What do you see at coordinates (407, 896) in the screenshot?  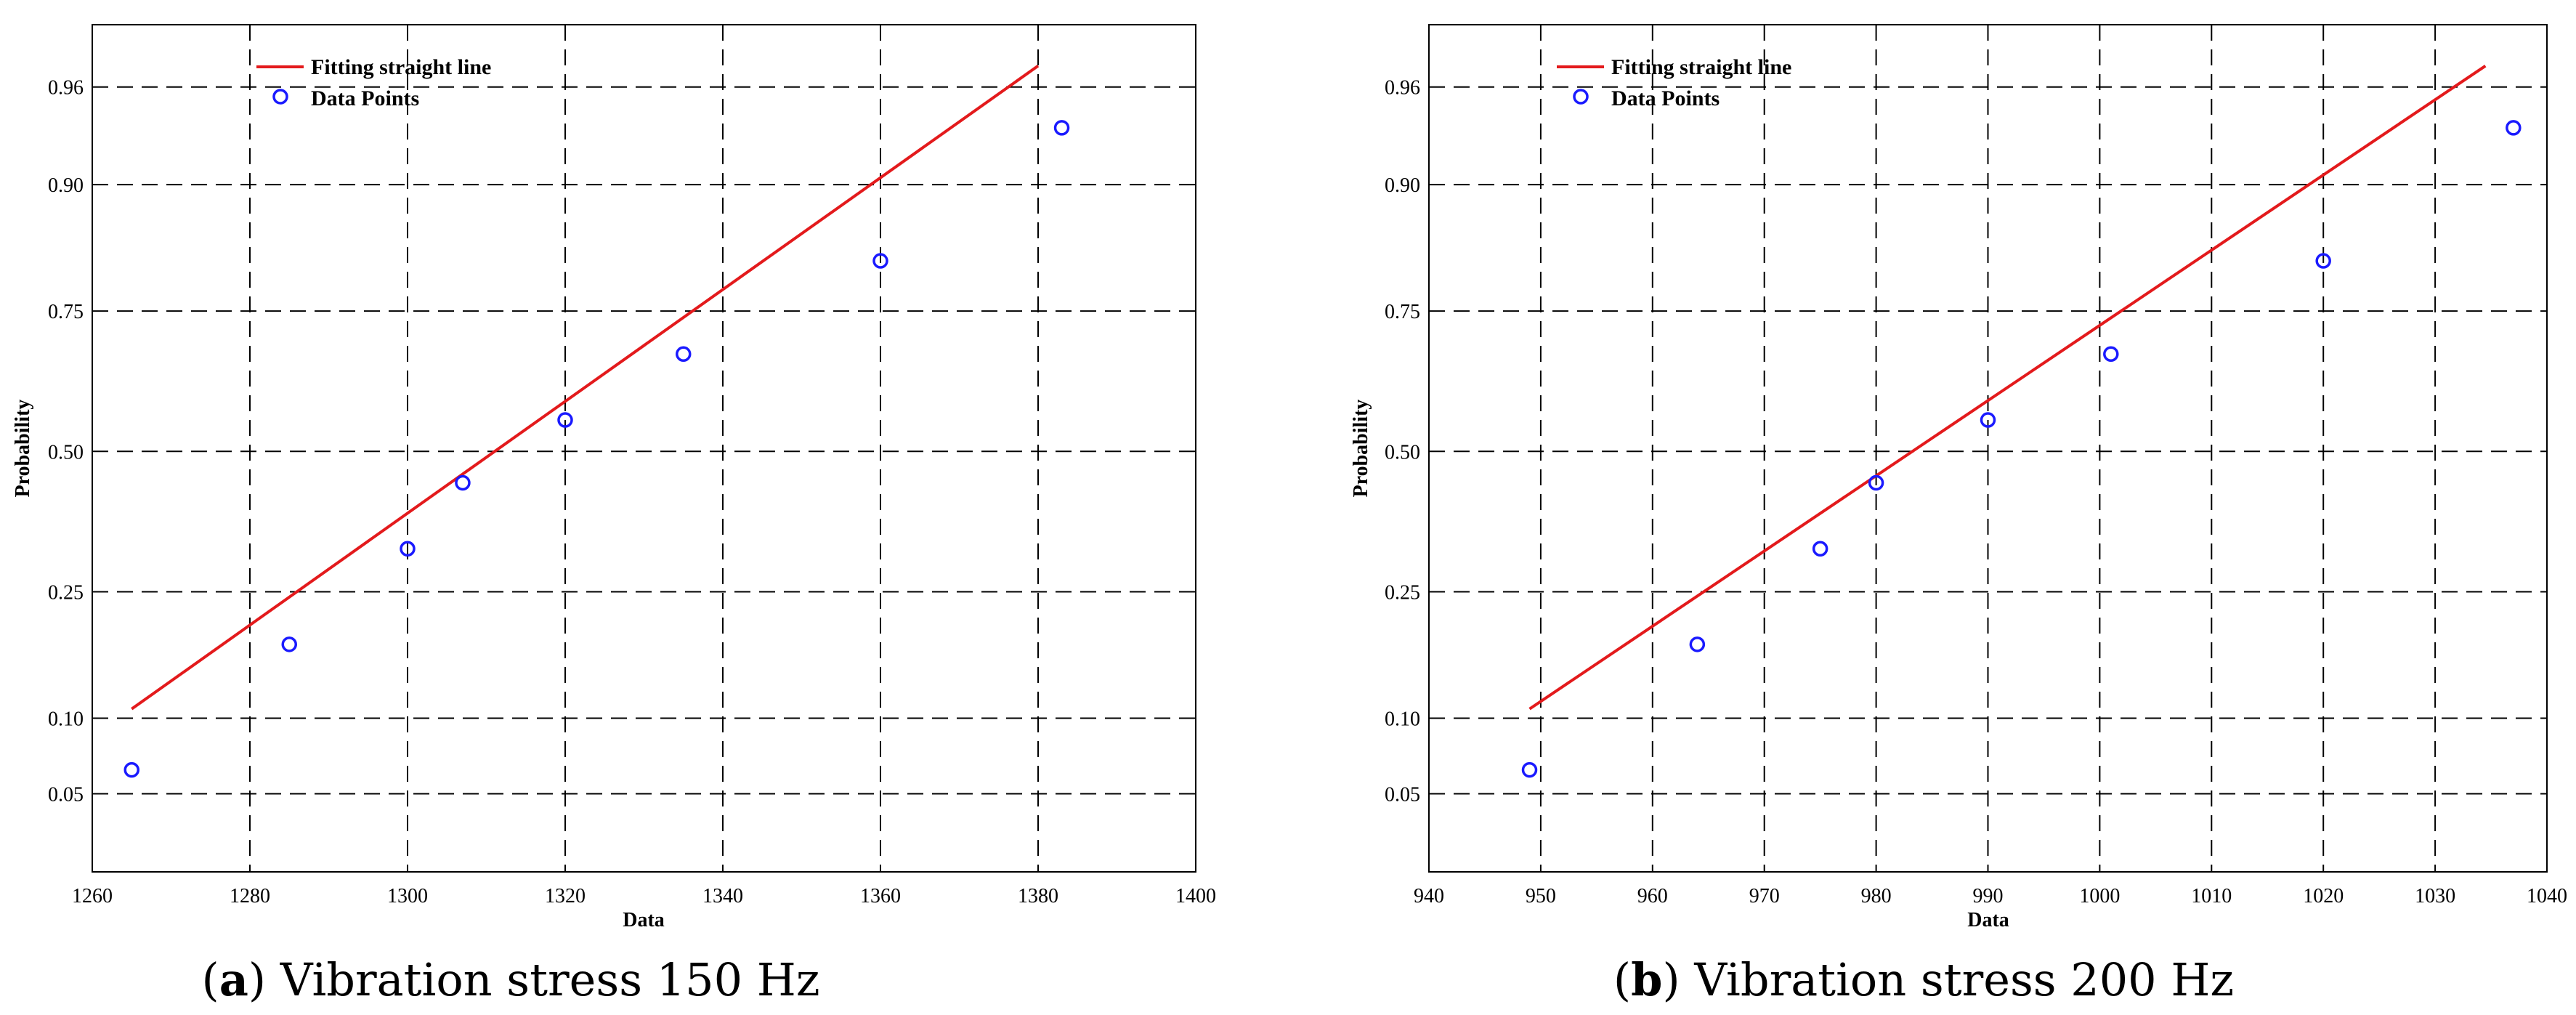 I see `x-tick-label: 1300` at bounding box center [407, 896].